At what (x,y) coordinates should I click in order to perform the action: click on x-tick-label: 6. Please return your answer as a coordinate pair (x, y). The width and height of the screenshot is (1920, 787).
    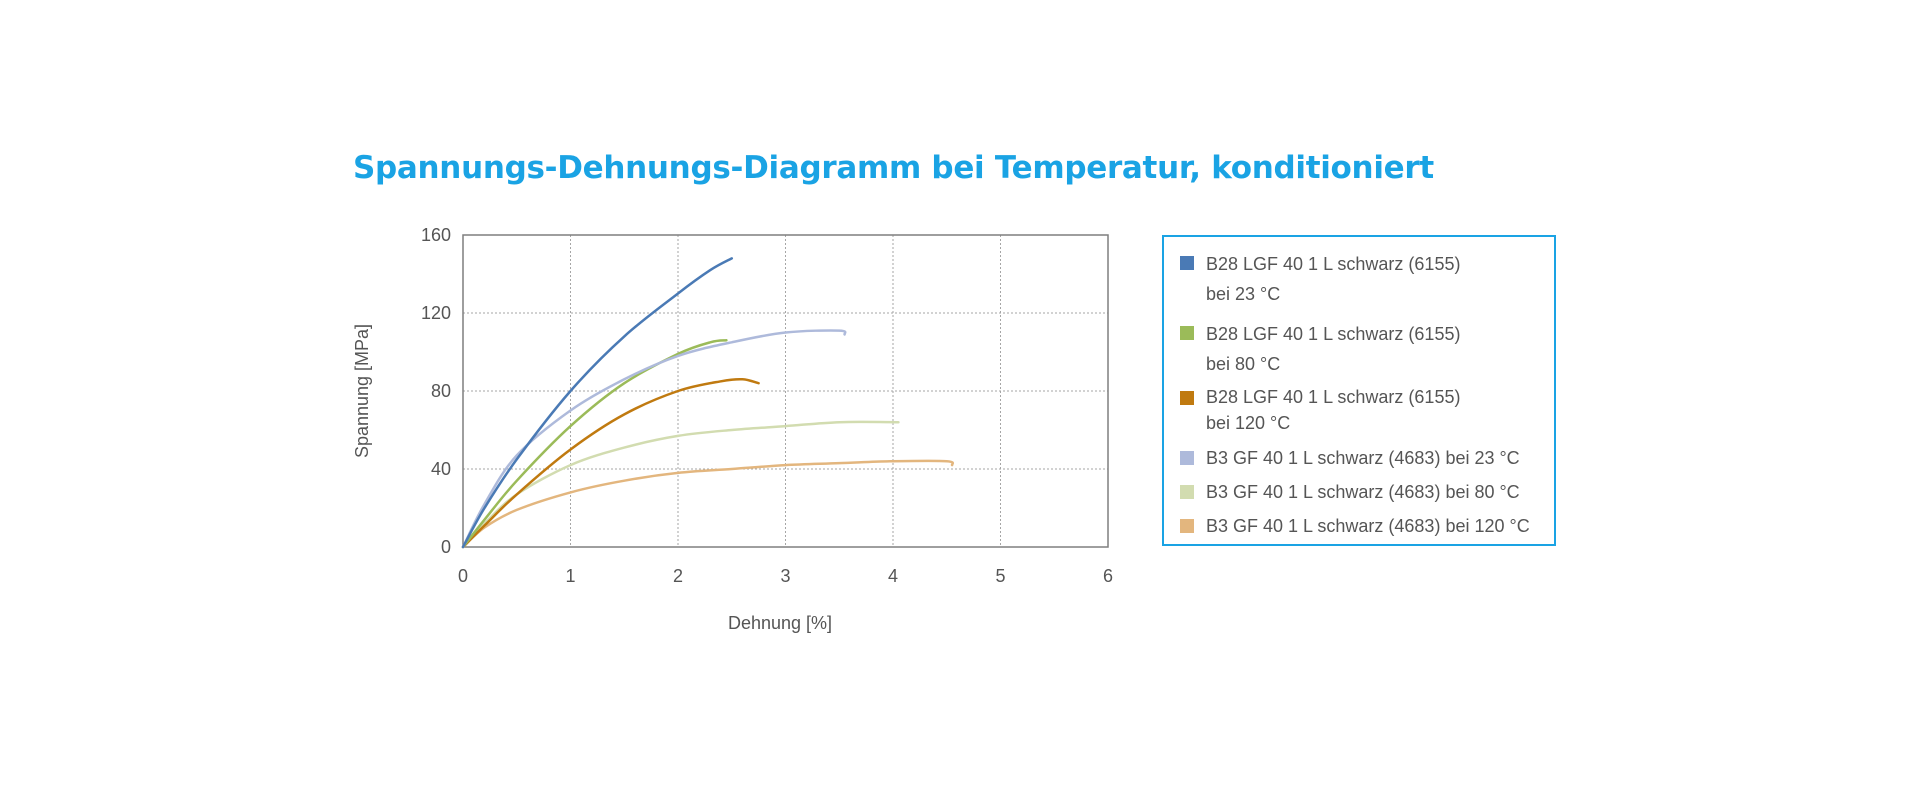
    Looking at the image, I should click on (1108, 576).